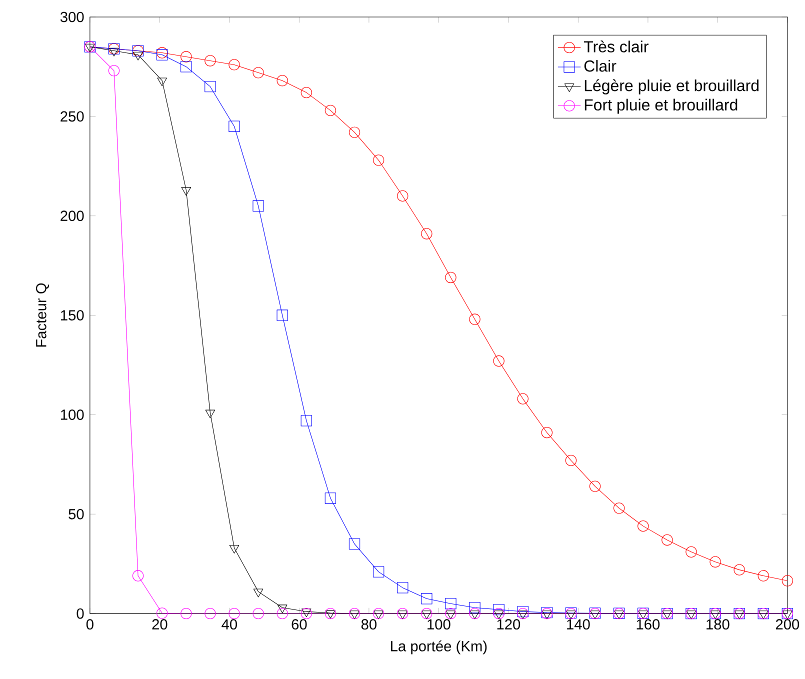 This screenshot has width=805, height=679. What do you see at coordinates (578, 624) in the screenshot?
I see `x-tick-label: 140` at bounding box center [578, 624].